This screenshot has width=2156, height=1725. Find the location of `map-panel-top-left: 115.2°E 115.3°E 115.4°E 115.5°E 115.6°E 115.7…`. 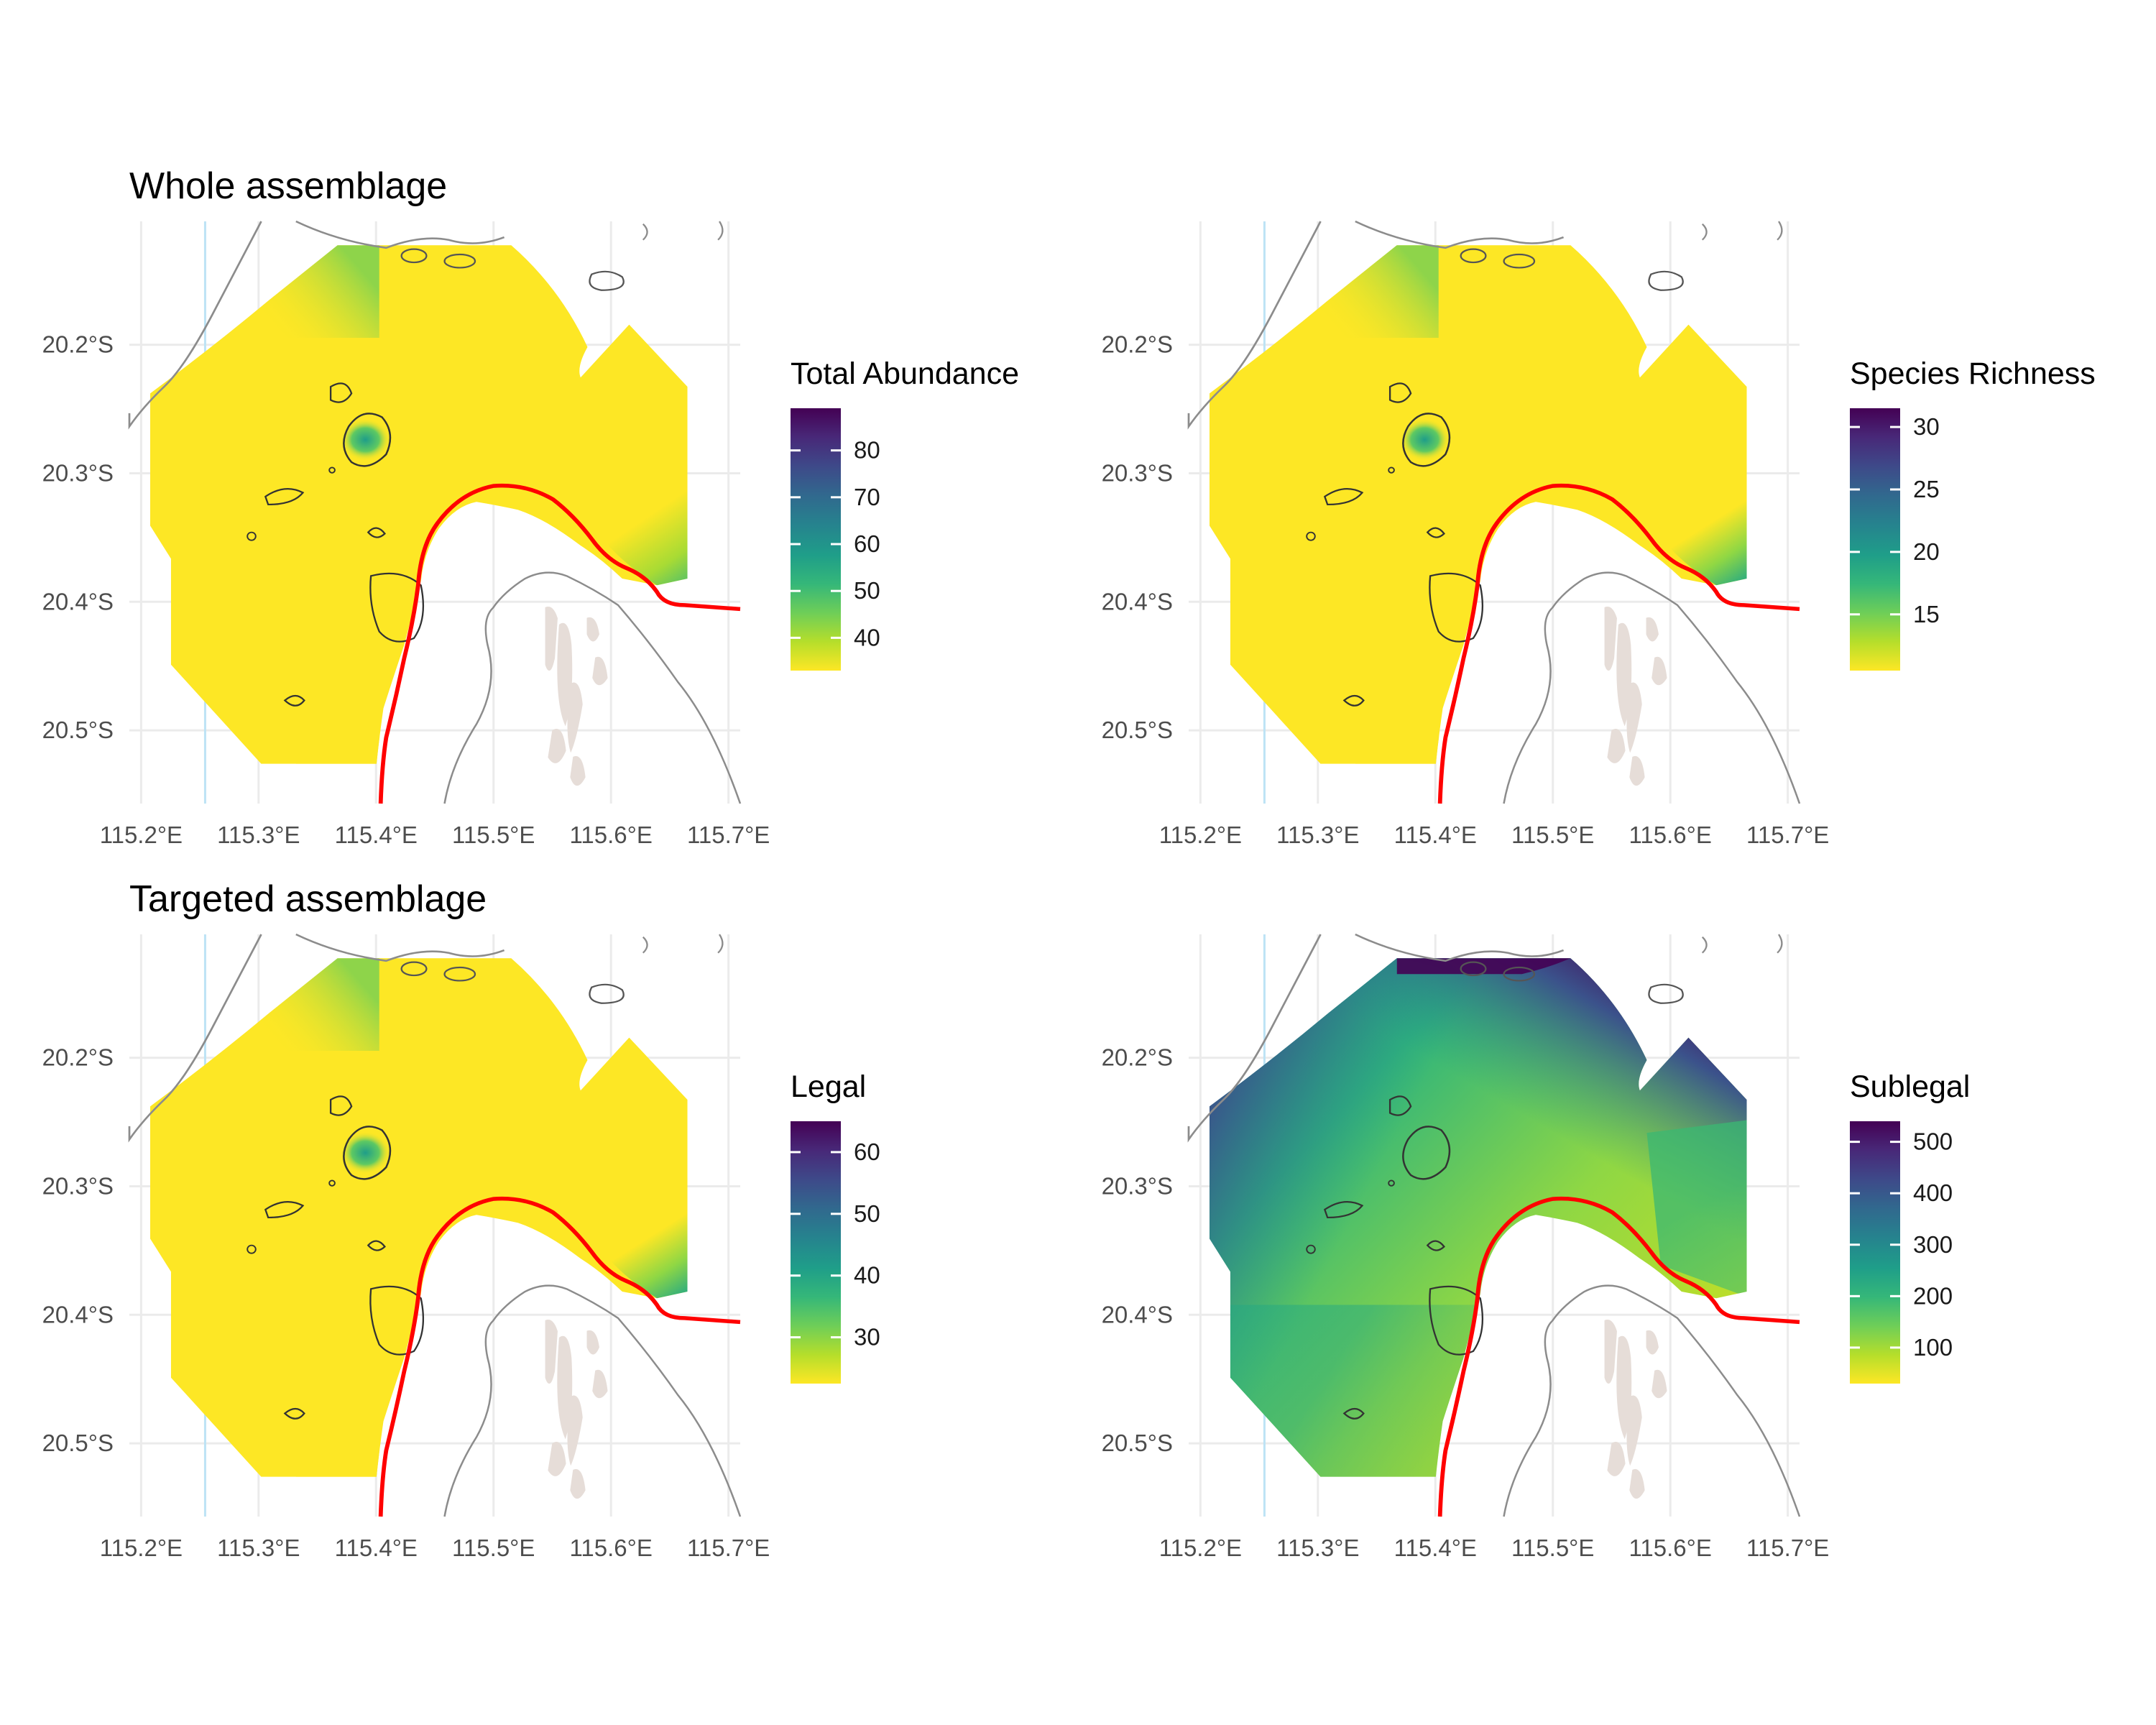

map-panel-top-left: 115.2°E 115.3°E 115.4°E 115.5°E 115.6°E 115.7… is located at coordinates (406, 534).